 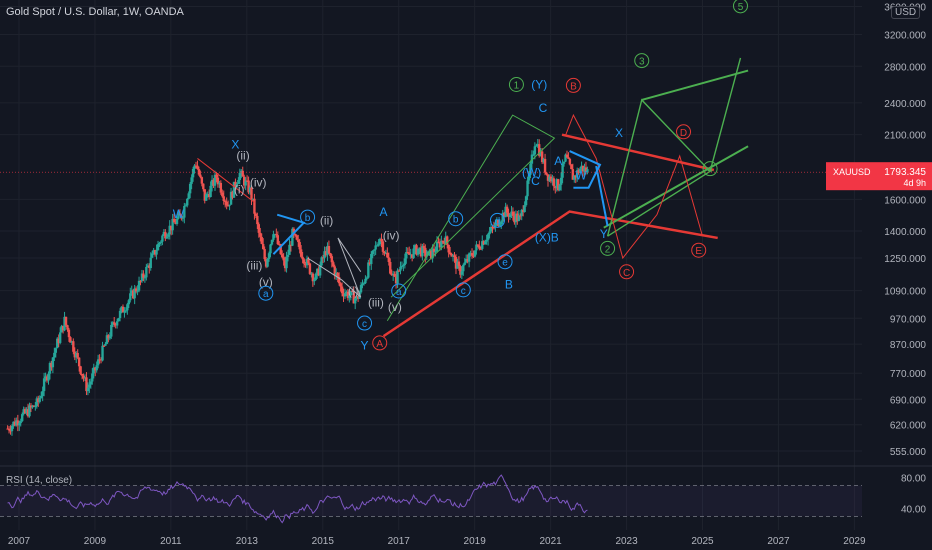 What do you see at coordinates (906, 12) in the screenshot?
I see `currency-badge: USD` at bounding box center [906, 12].